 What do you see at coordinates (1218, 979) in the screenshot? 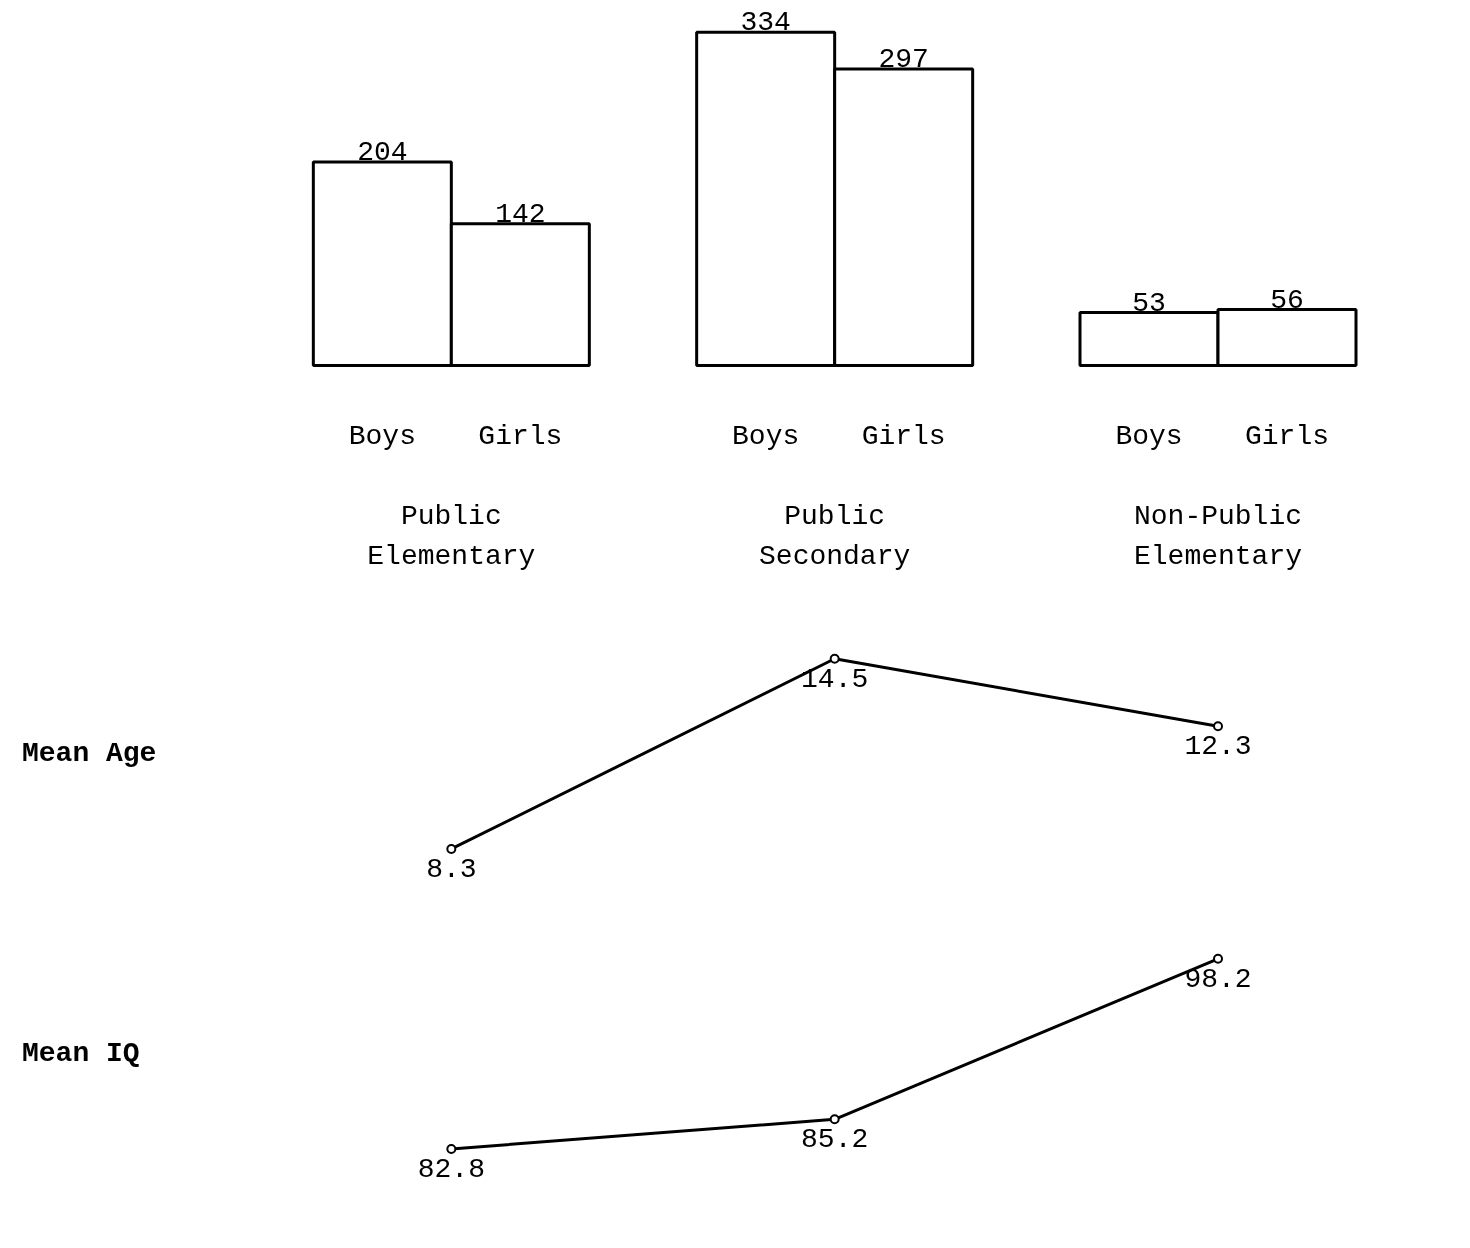
I see `data-label: 98.2` at bounding box center [1218, 979].